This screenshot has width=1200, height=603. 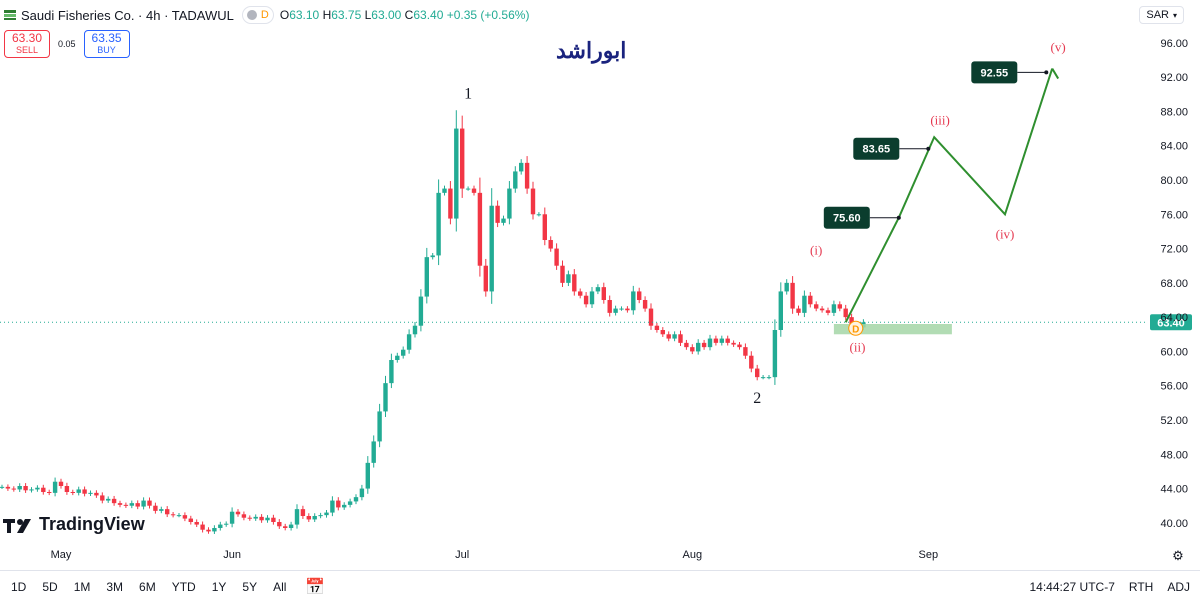 I want to click on wave-degree-label: (ii), so click(x=858, y=346).